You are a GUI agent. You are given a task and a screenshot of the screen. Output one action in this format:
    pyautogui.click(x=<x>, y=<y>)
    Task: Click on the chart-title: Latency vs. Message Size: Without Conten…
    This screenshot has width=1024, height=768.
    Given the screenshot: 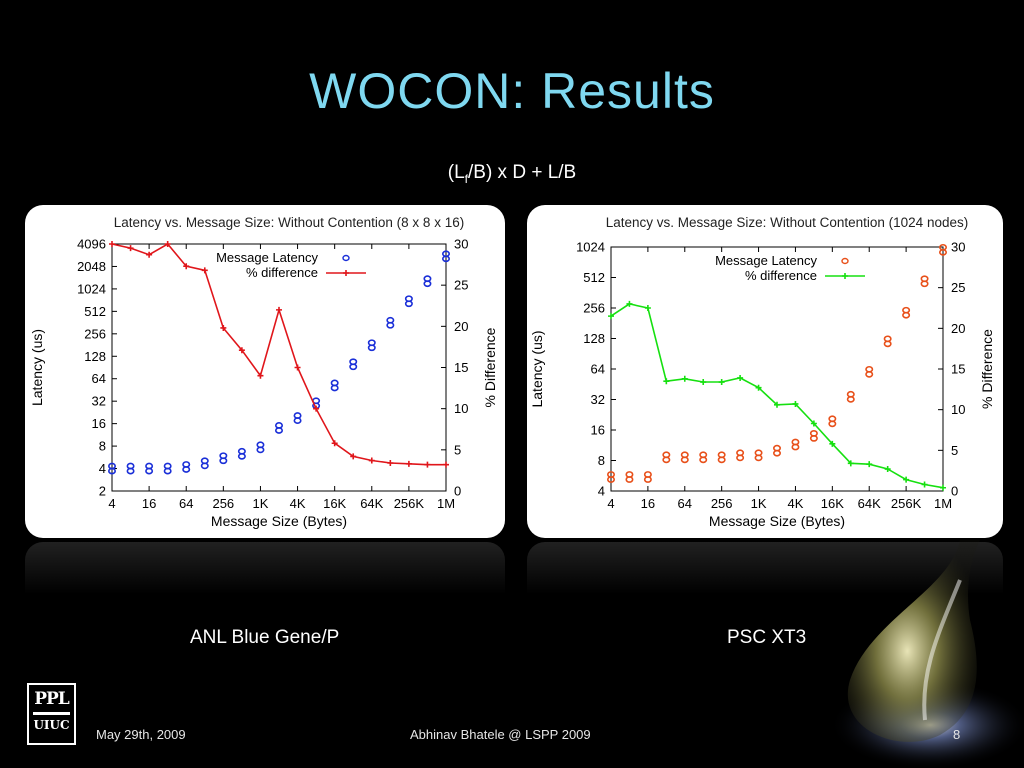 What is the action you would take?
    pyautogui.click(x=289, y=222)
    